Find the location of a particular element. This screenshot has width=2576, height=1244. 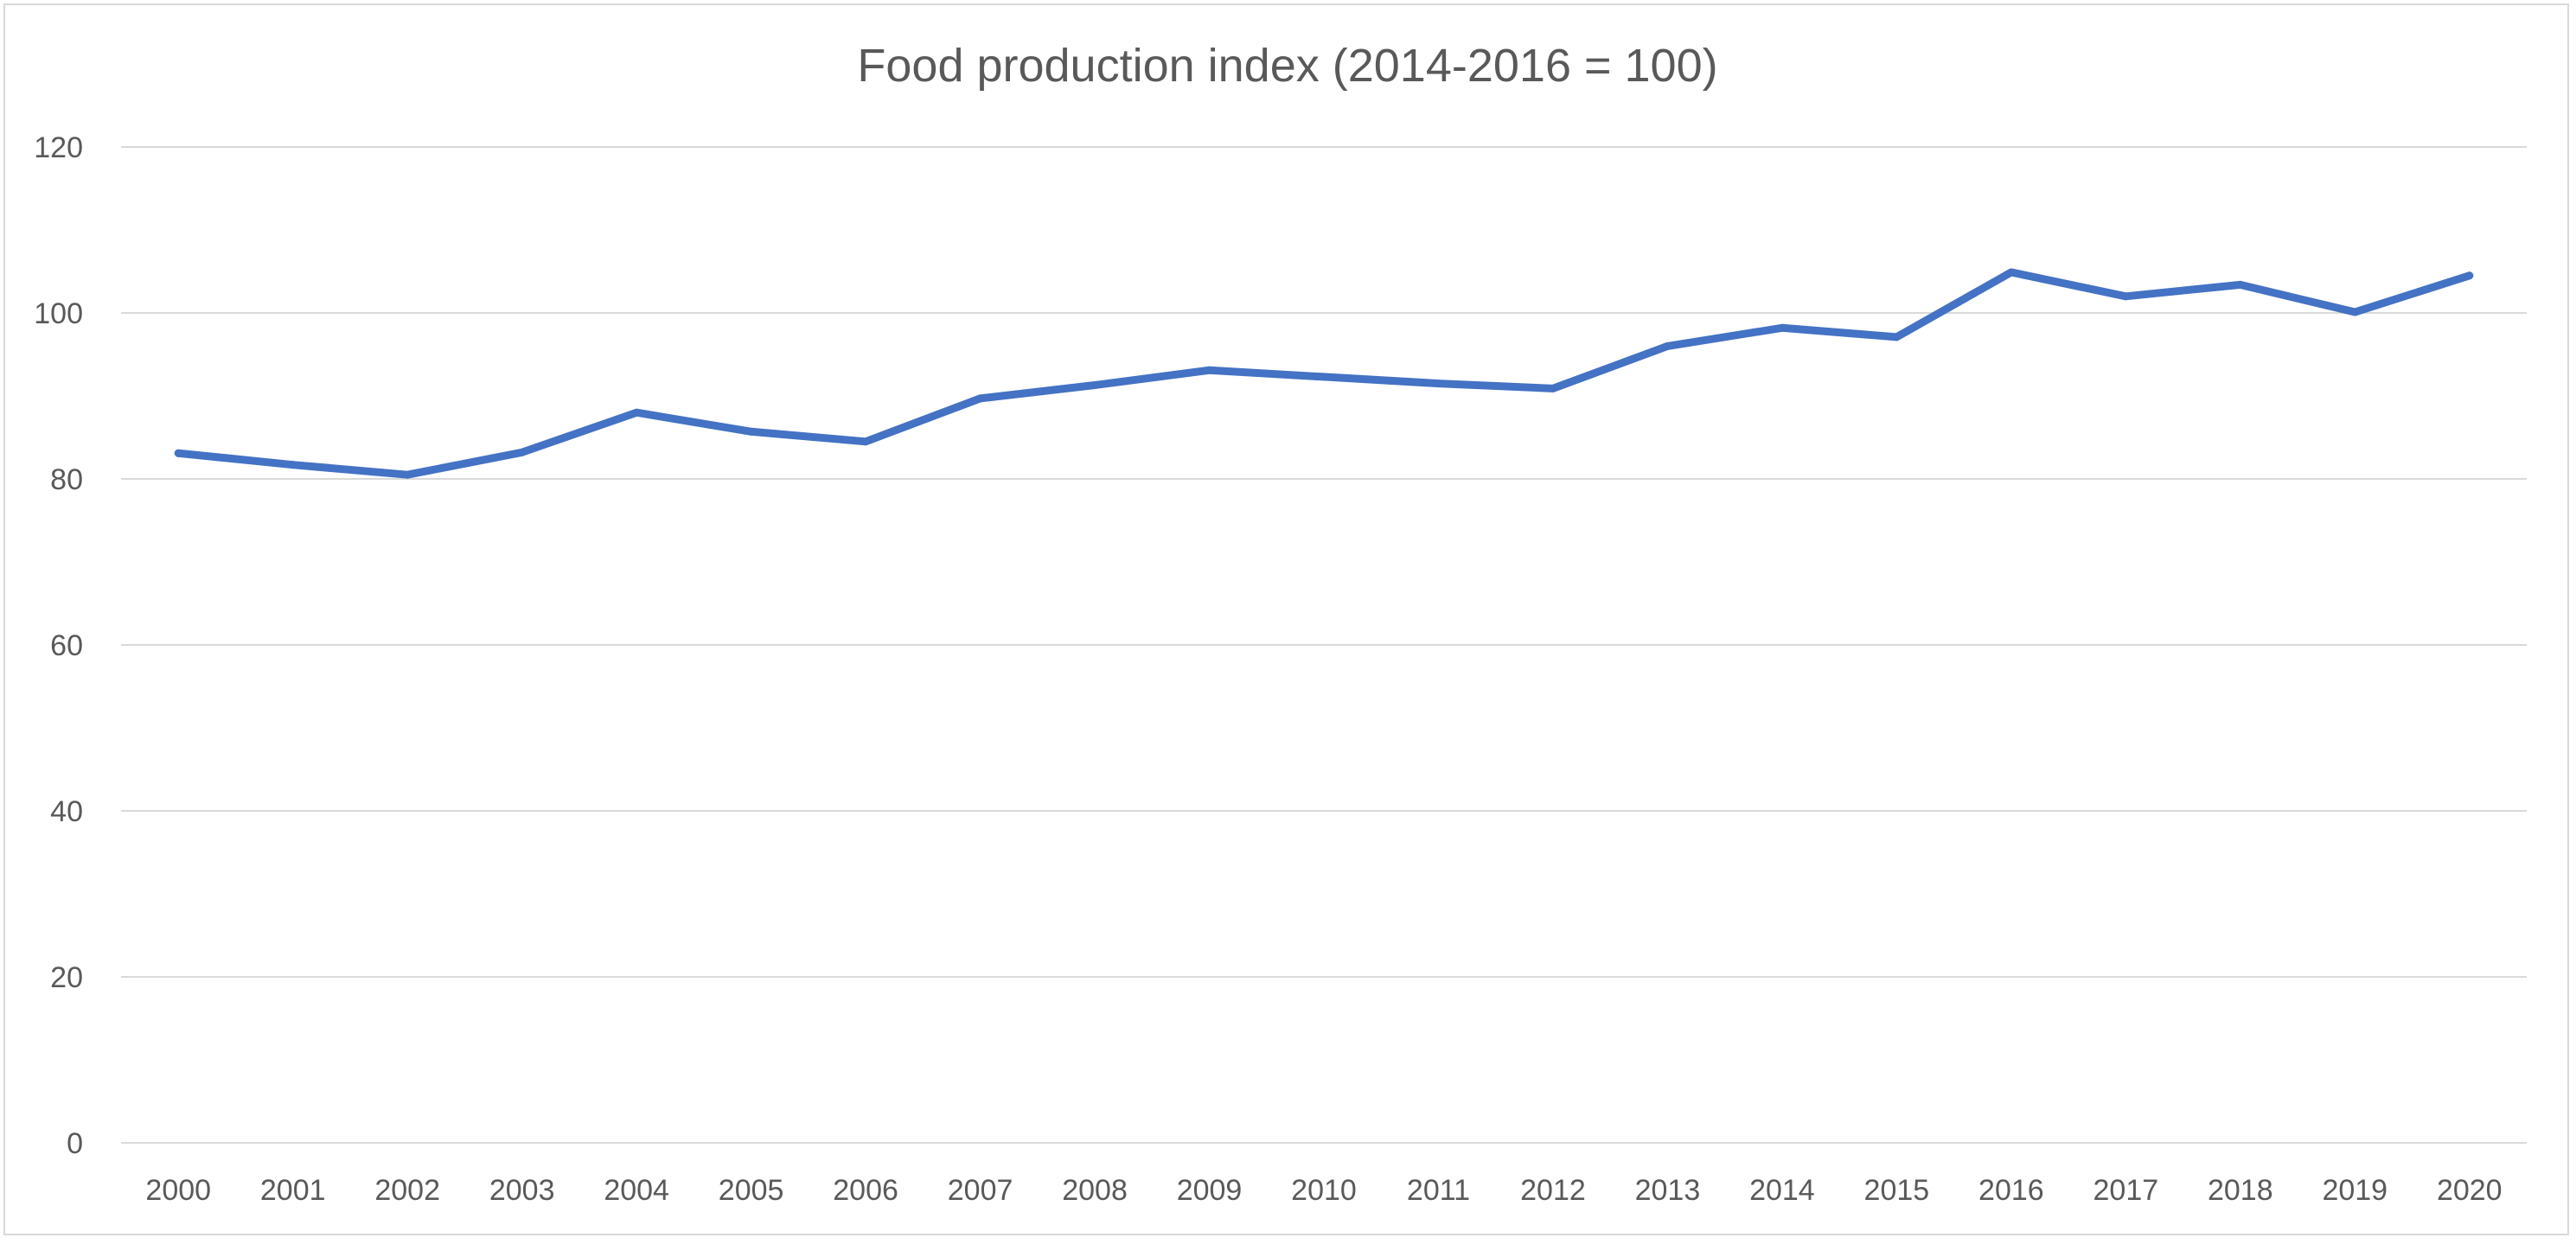

data-point-2014 is located at coordinates (1783, 327).